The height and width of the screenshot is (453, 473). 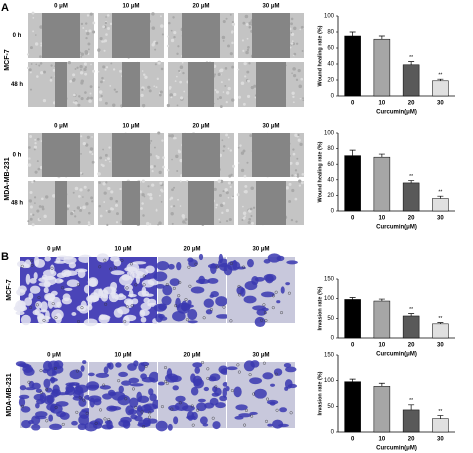 What do you see at coordinates (440, 331) in the screenshot?
I see `bar` at bounding box center [440, 331].